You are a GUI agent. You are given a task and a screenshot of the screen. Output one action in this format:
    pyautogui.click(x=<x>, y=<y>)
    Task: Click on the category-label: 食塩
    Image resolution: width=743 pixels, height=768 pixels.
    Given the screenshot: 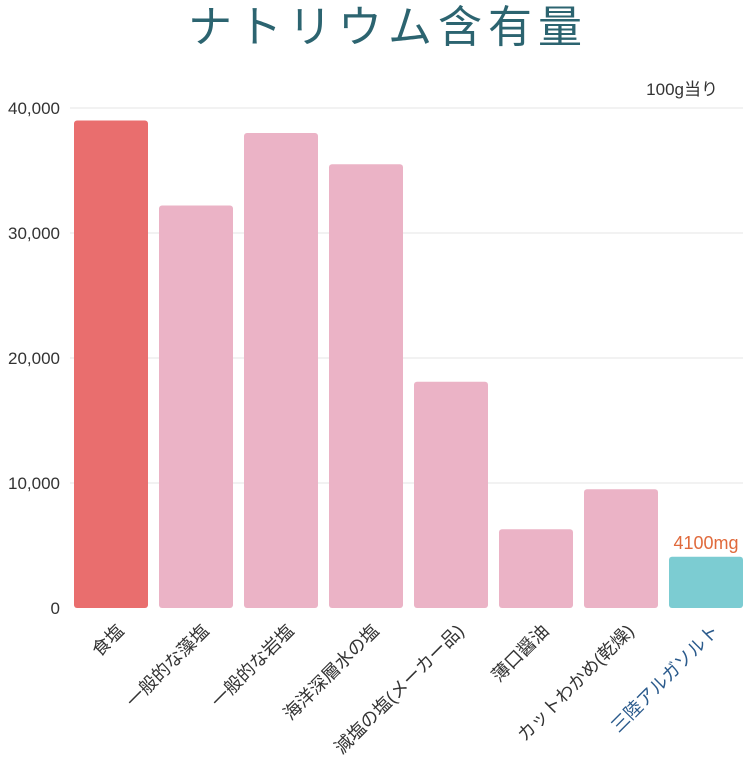 What is the action you would take?
    pyautogui.click(x=108, y=641)
    